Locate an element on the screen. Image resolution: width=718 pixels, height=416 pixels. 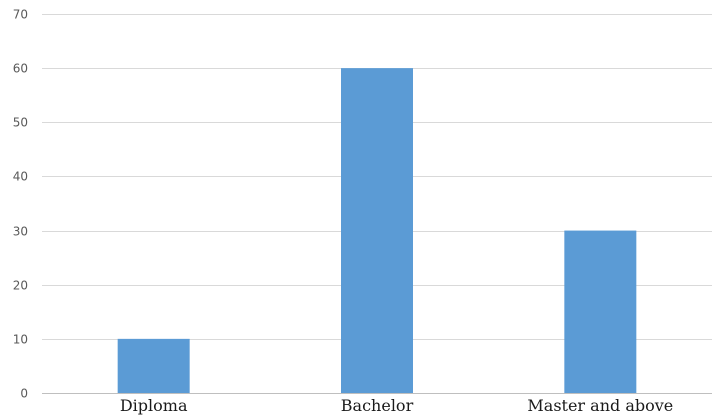
bar-bachelor is located at coordinates (377, 231).